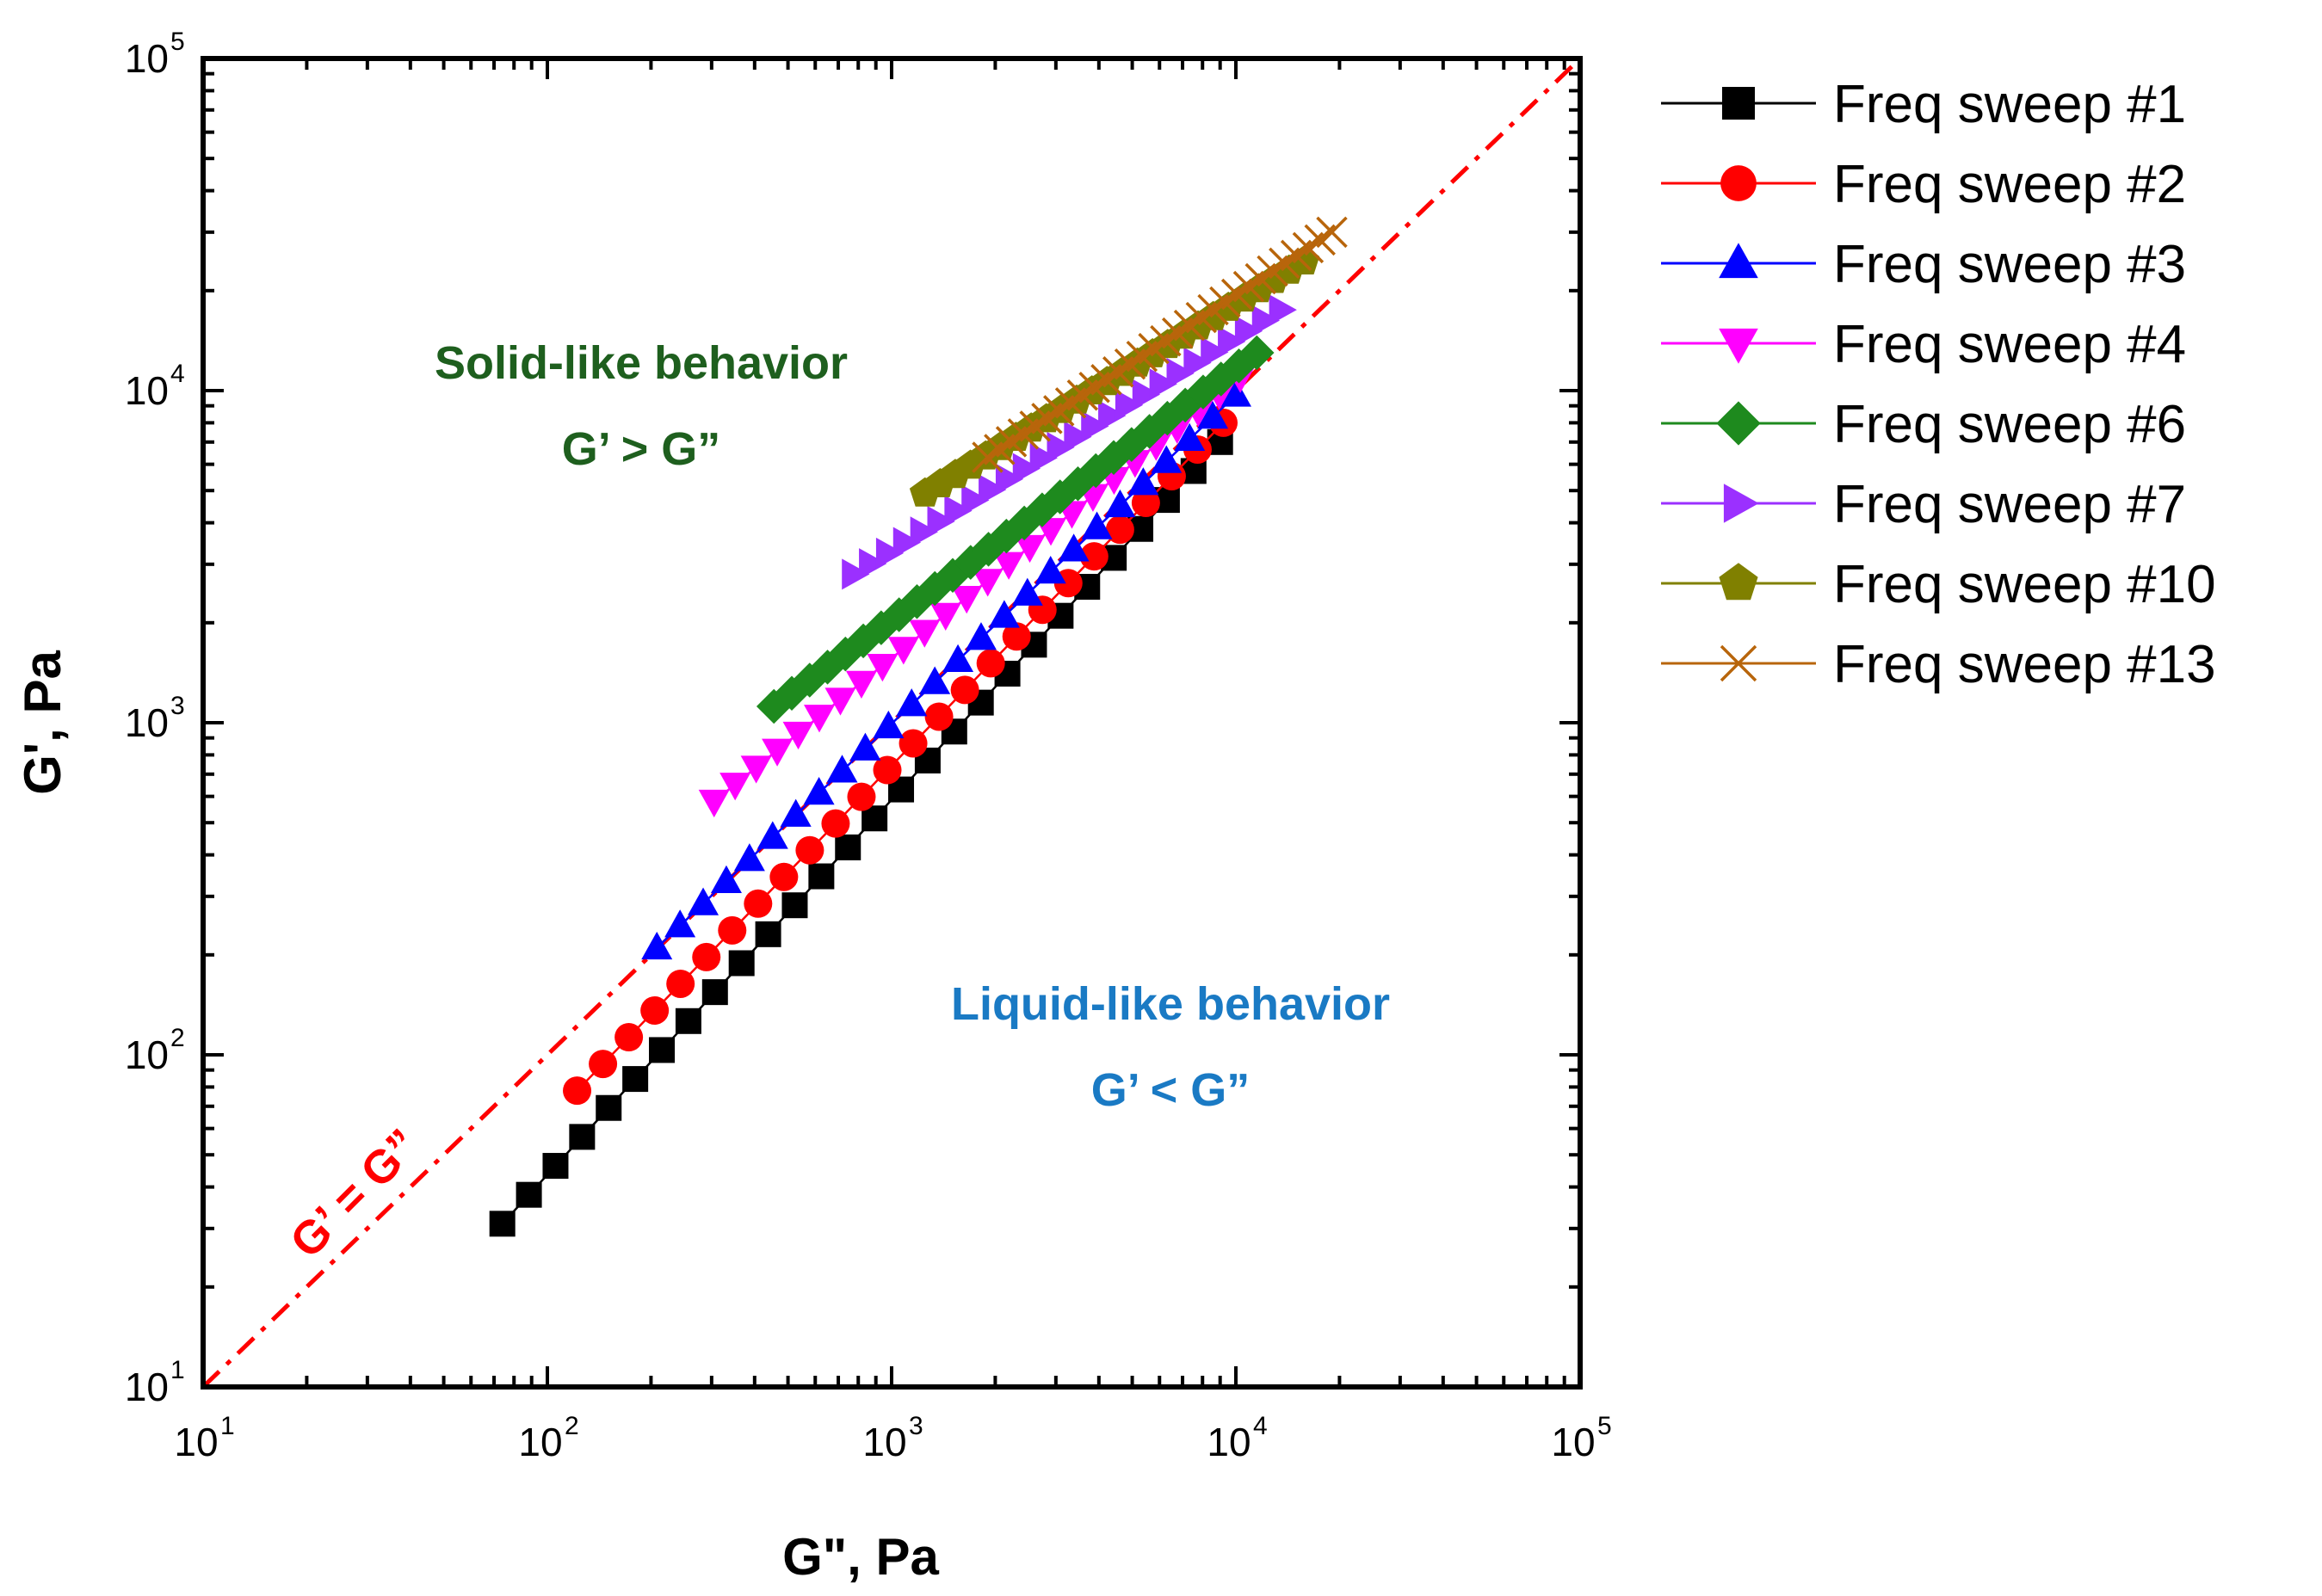  What do you see at coordinates (916, 1426) in the screenshot?
I see `x-tick-exponent: 3` at bounding box center [916, 1426].